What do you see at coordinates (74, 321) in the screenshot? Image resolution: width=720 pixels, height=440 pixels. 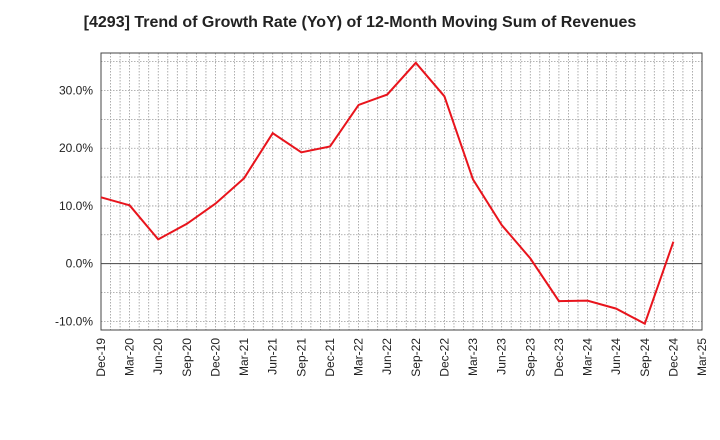 I see `y-tick-label: -10.0%` at bounding box center [74, 321].